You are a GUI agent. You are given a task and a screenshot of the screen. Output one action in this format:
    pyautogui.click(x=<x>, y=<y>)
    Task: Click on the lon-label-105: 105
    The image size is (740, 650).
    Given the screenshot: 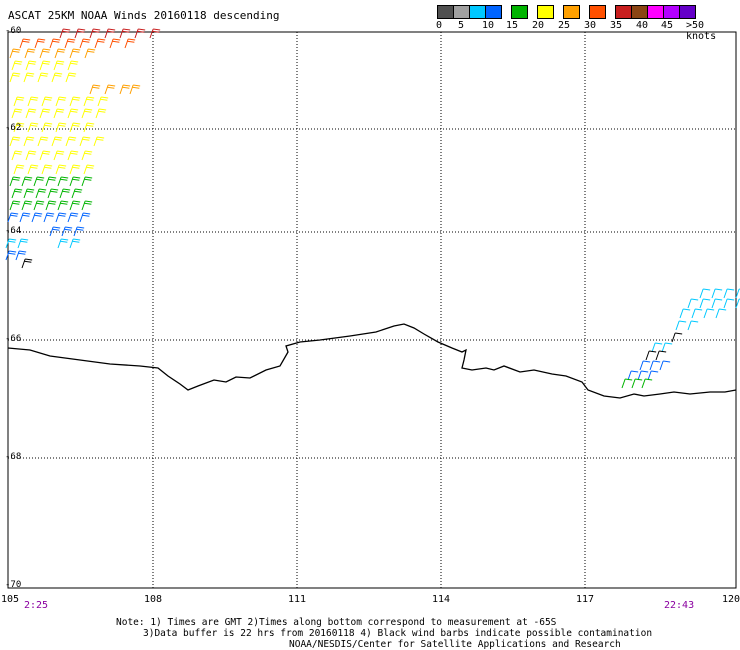 What is the action you would take?
    pyautogui.click(x=10, y=599)
    